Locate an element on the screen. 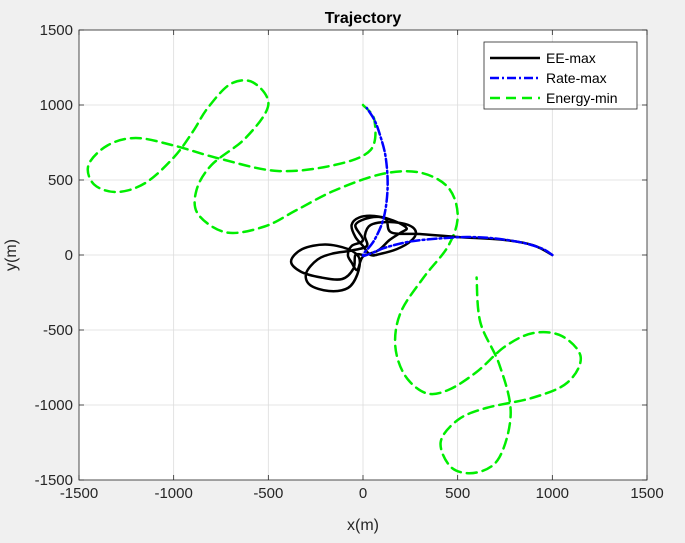 The image size is (685, 543). y-tick-label: 0 is located at coordinates (69, 255).